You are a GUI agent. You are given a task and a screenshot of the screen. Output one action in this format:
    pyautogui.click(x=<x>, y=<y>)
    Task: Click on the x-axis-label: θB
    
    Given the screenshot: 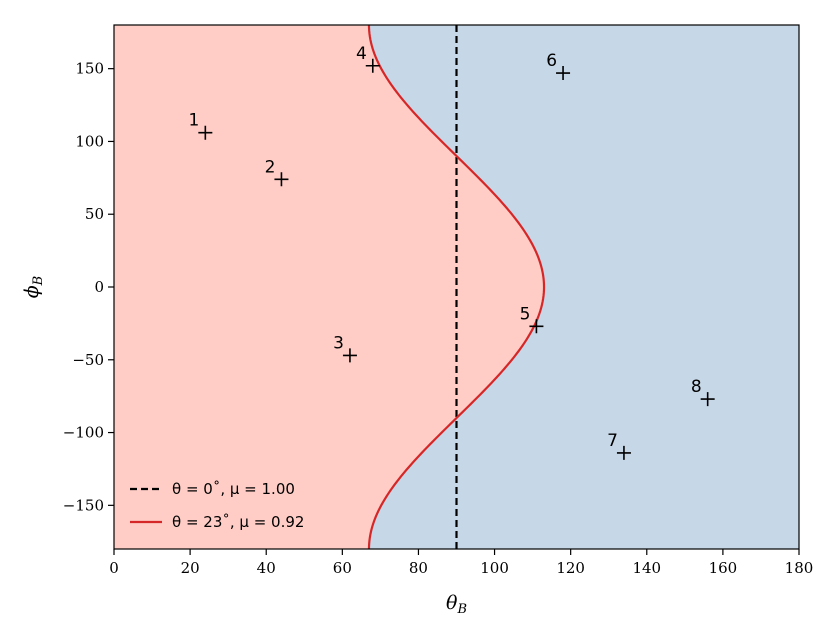 What is the action you would take?
    pyautogui.click(x=456, y=604)
    